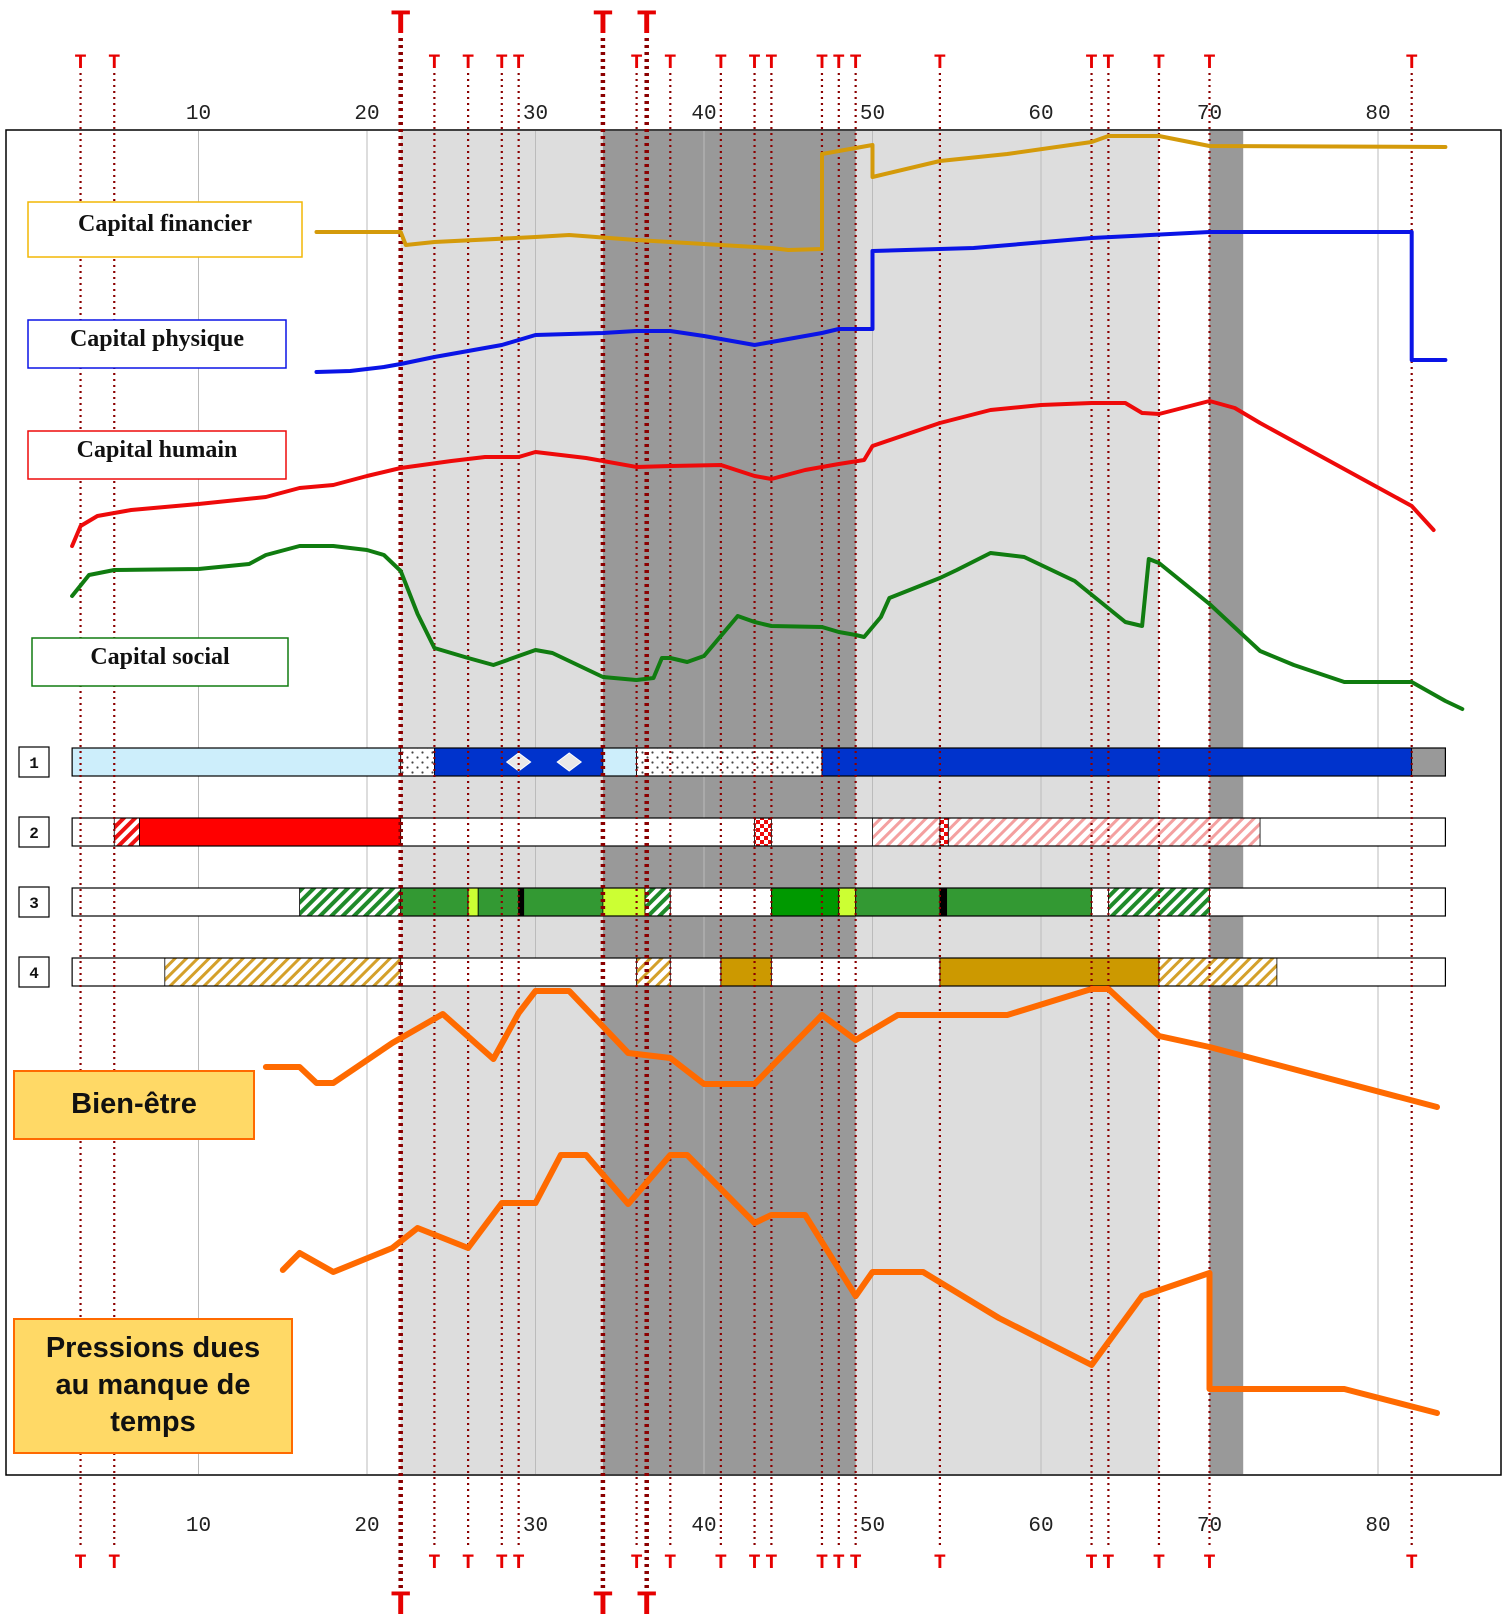 Image resolution: width=1507 pixels, height=1619 pixels. I want to click on x-tick-bottom-50: 50, so click(872, 1526).